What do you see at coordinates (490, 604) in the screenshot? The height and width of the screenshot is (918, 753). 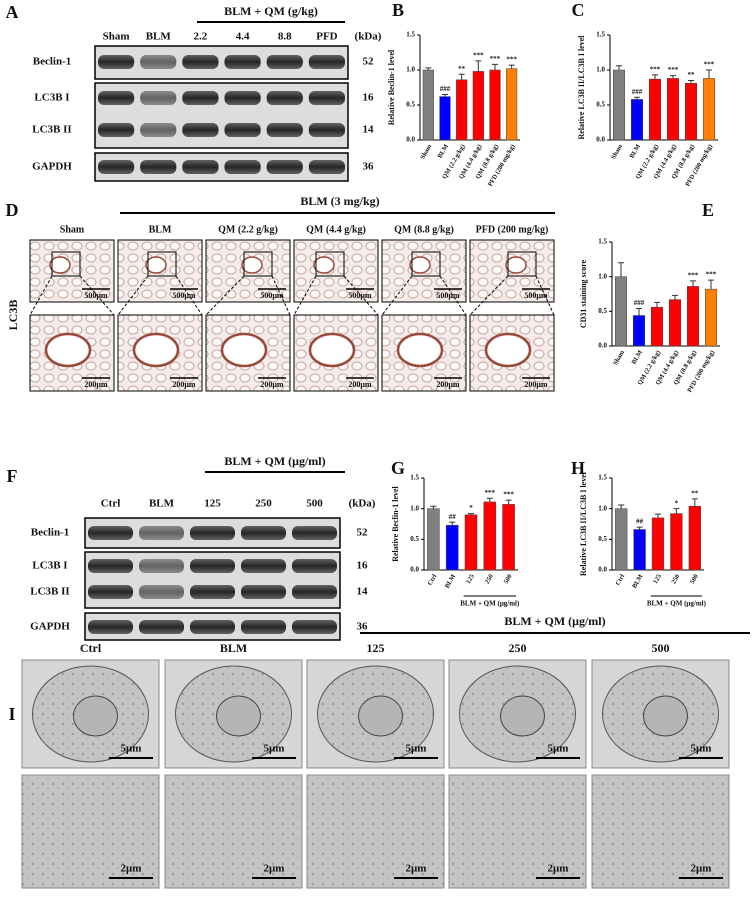 I see `x-axis-label: BLM + QM (μg/ml)` at bounding box center [490, 604].